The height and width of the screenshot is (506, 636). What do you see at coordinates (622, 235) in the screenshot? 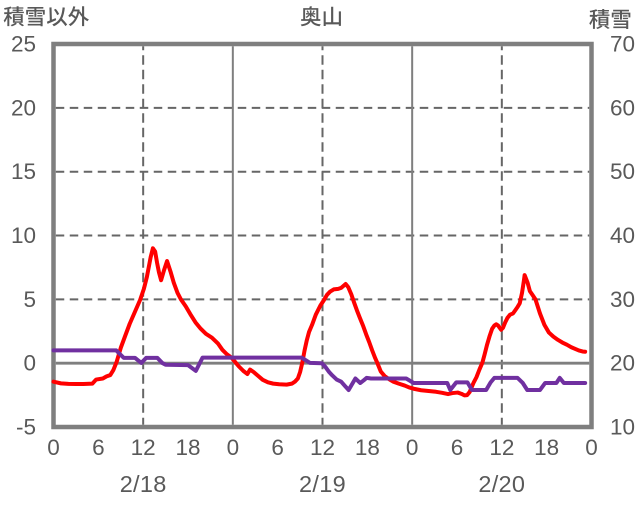
I see `svg-text: 40` at bounding box center [622, 235].